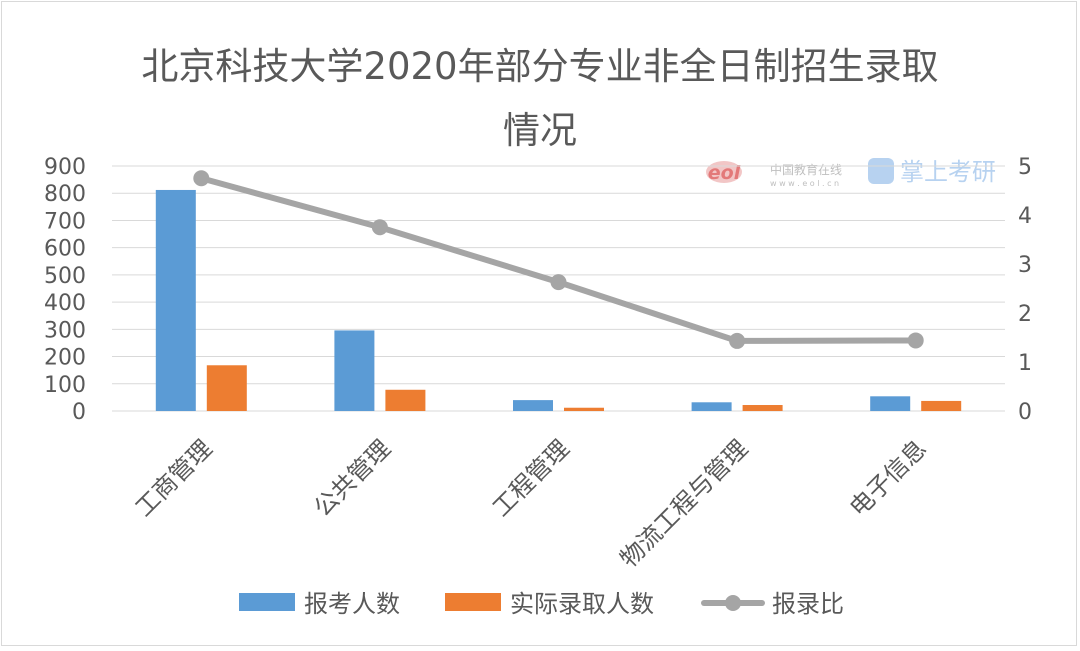  What do you see at coordinates (1025, 265) in the screenshot?
I see `y-right-tick-label: 3` at bounding box center [1025, 265].